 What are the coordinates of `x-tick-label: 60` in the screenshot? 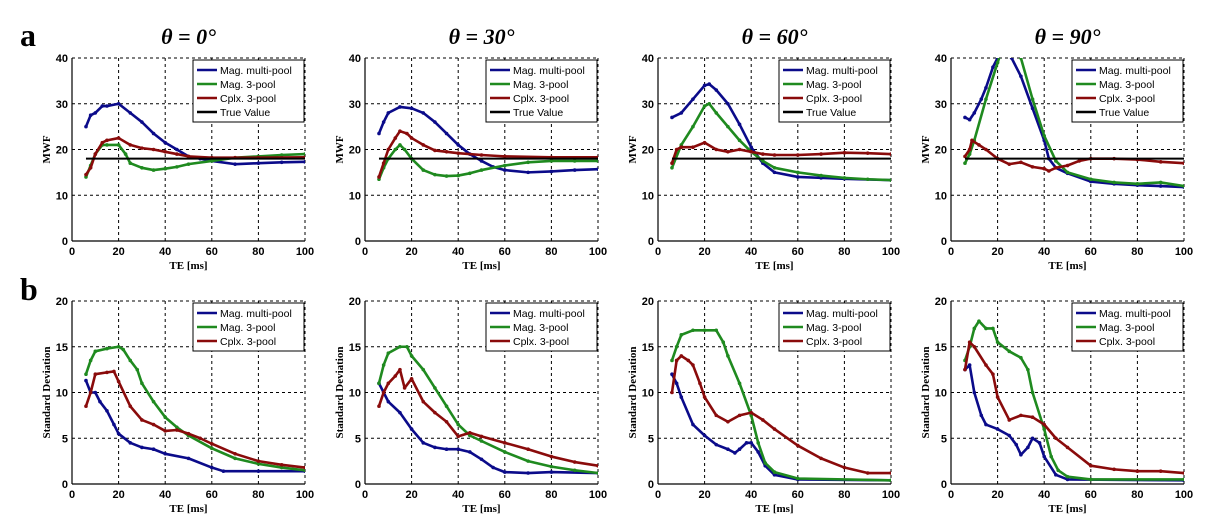 It's located at (798, 495).